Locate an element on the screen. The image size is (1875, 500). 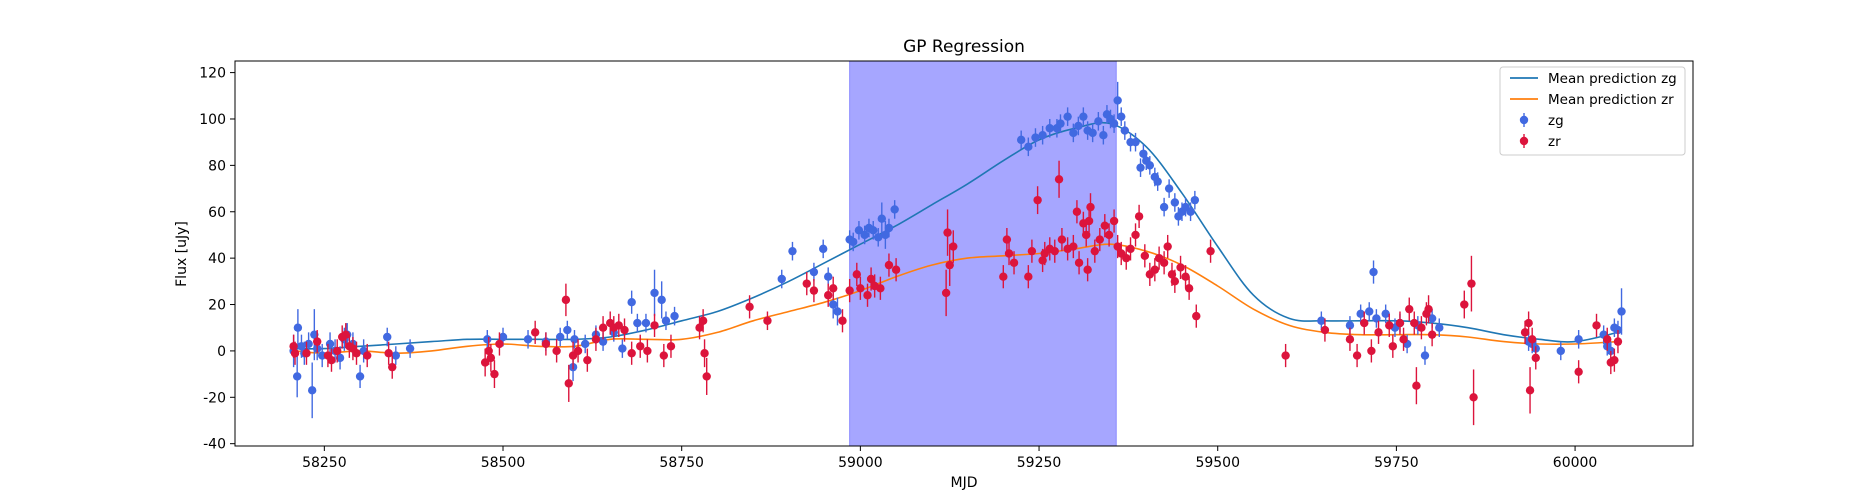
legend-label-mean-prediction-zr: Mean prediction zr is located at coordinates (1611, 100).